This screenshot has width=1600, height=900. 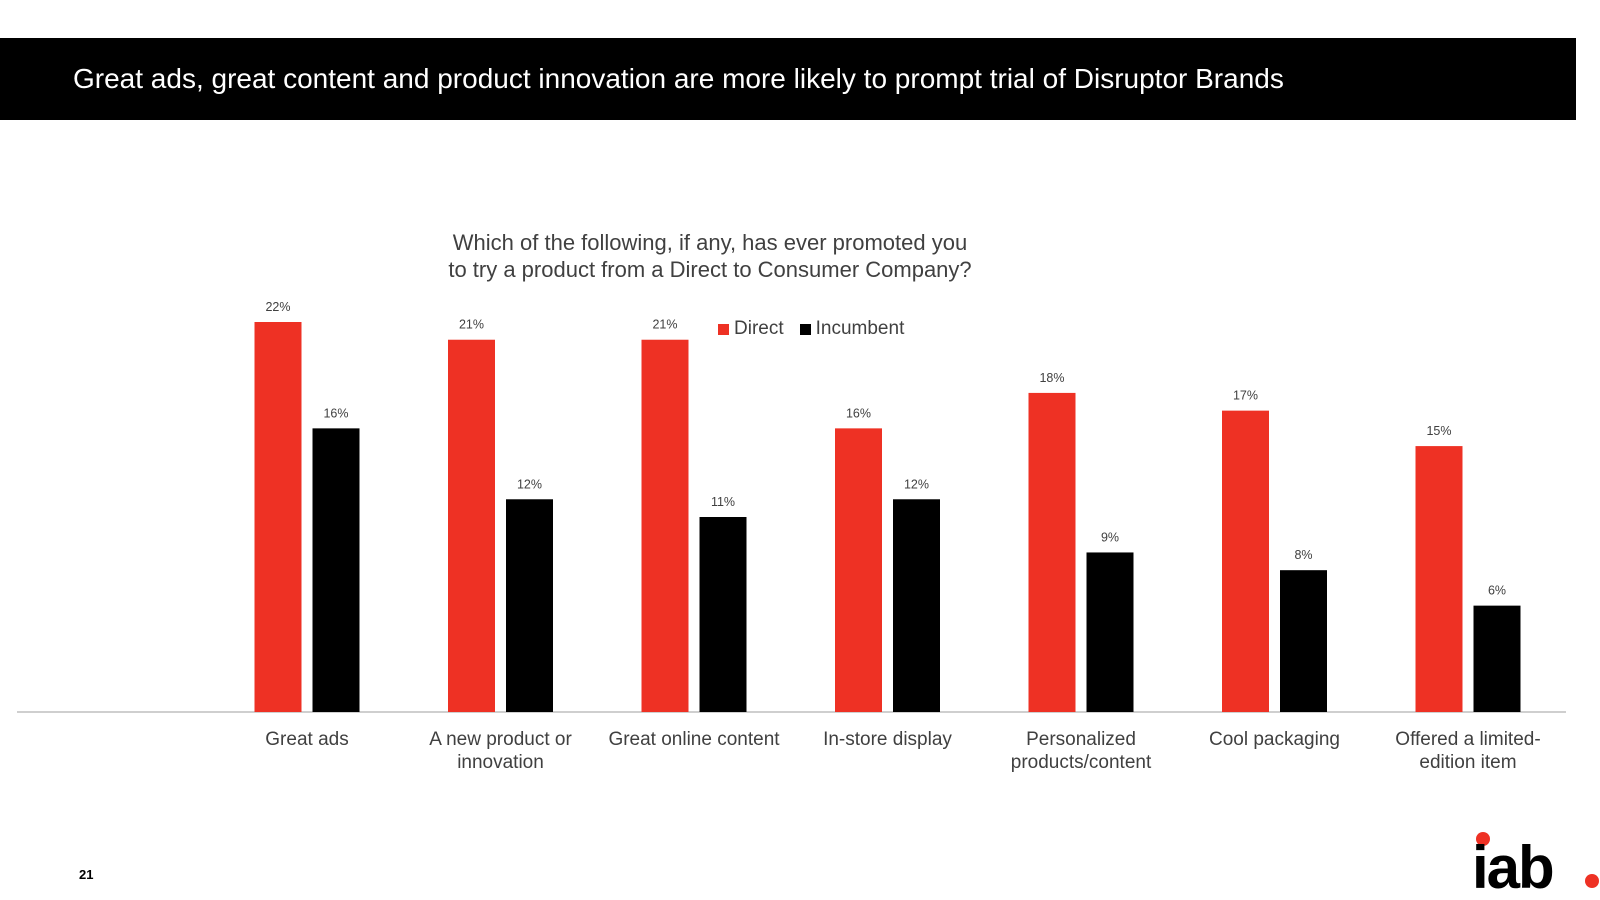 What do you see at coordinates (1081, 739) in the screenshot?
I see `category-label-5-line-1: Personalized` at bounding box center [1081, 739].